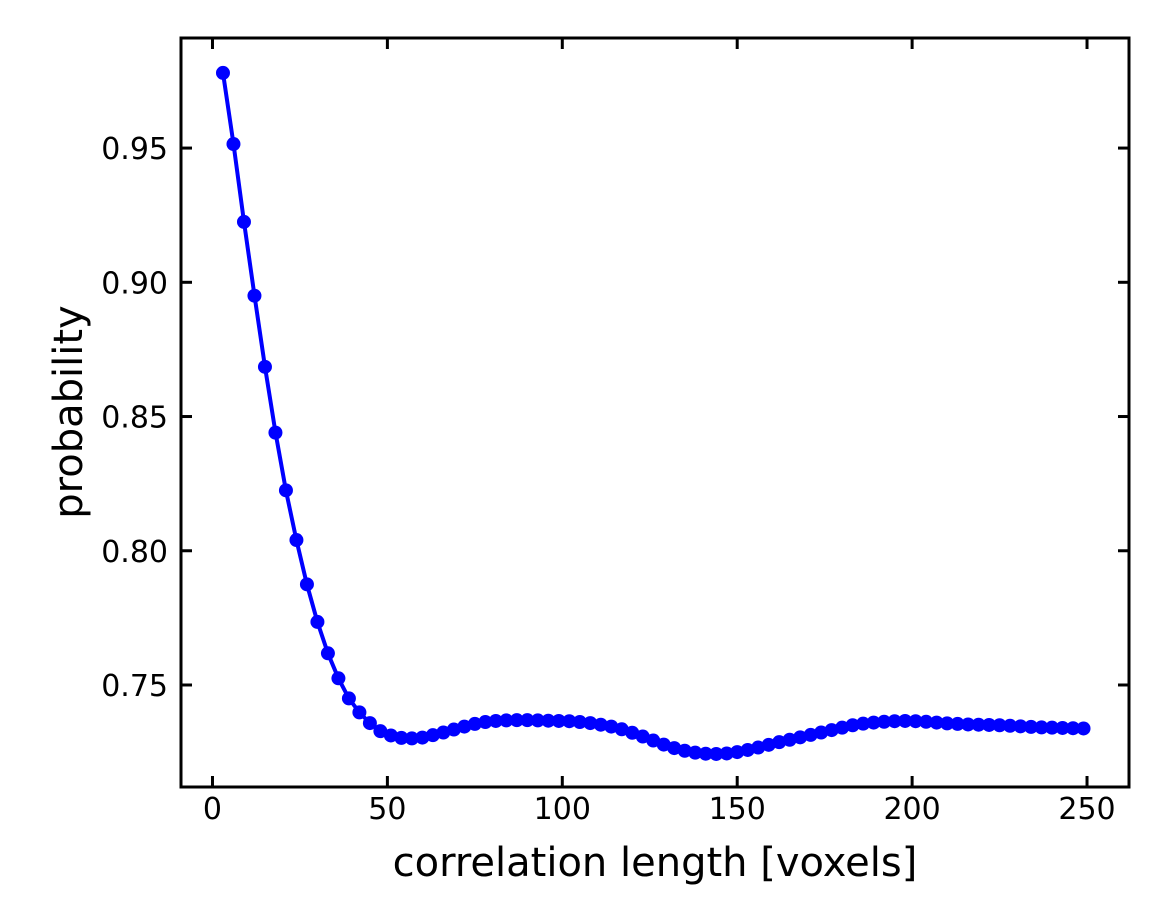 This screenshot has width=1166, height=924. What do you see at coordinates (911, 809) in the screenshot?
I see `x-tick-label: 200` at bounding box center [911, 809].